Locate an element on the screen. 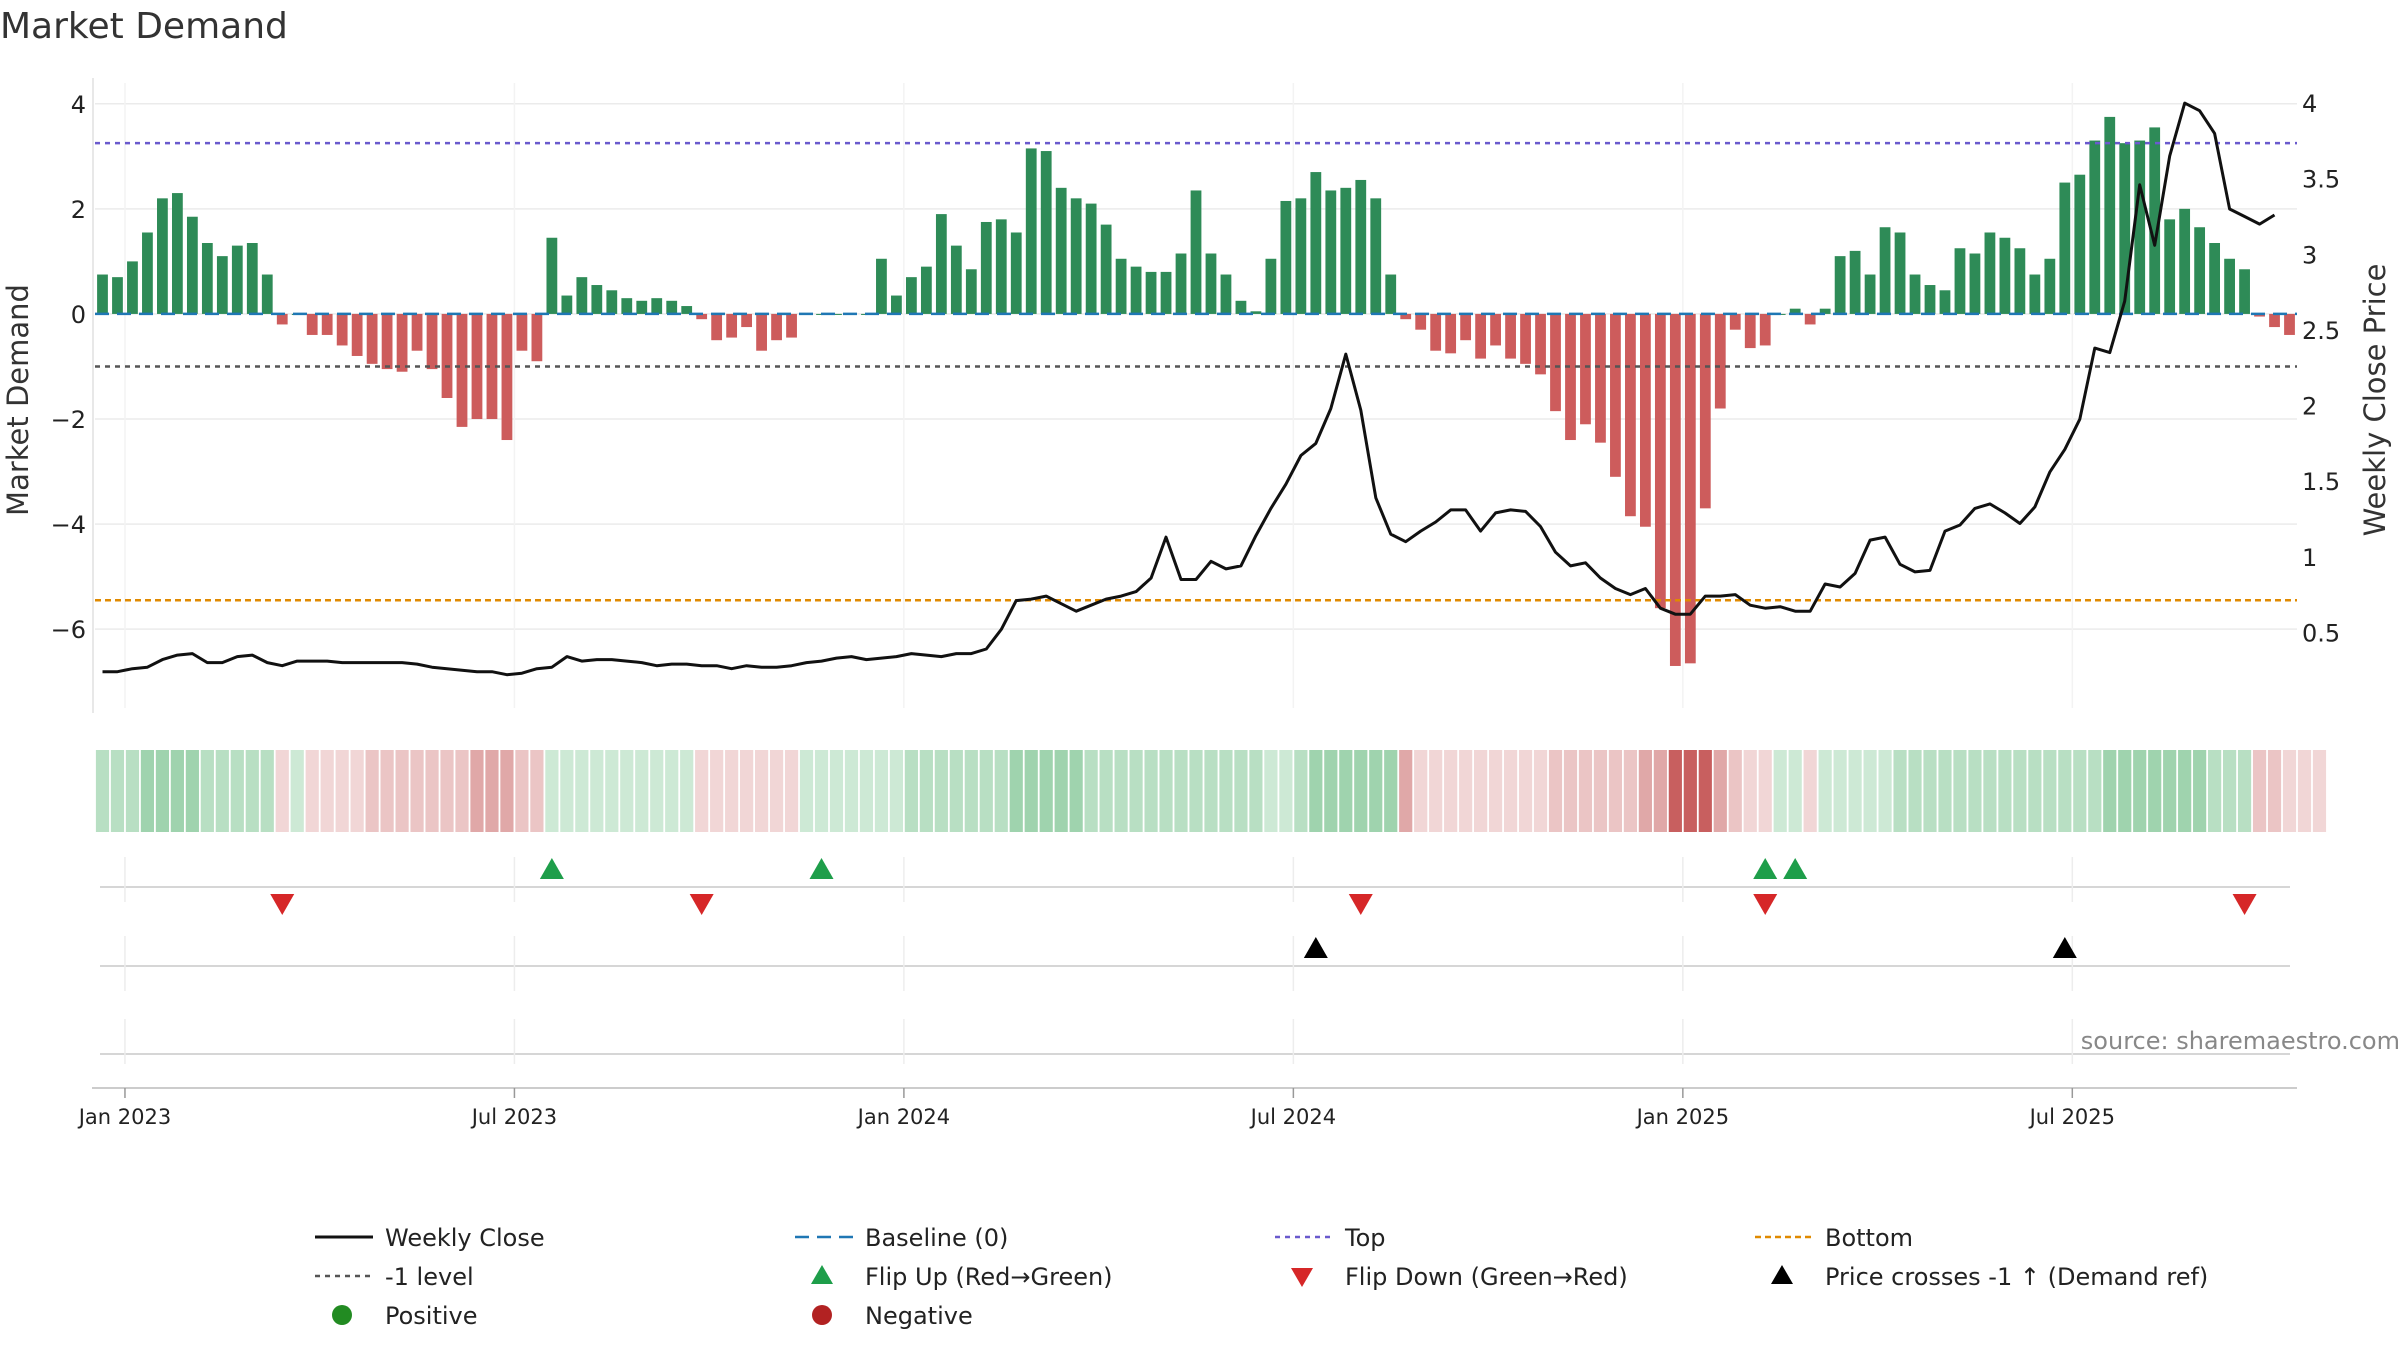 The image size is (2400, 1350). x-tick-label: Jul 2023 is located at coordinates (513, 1117).